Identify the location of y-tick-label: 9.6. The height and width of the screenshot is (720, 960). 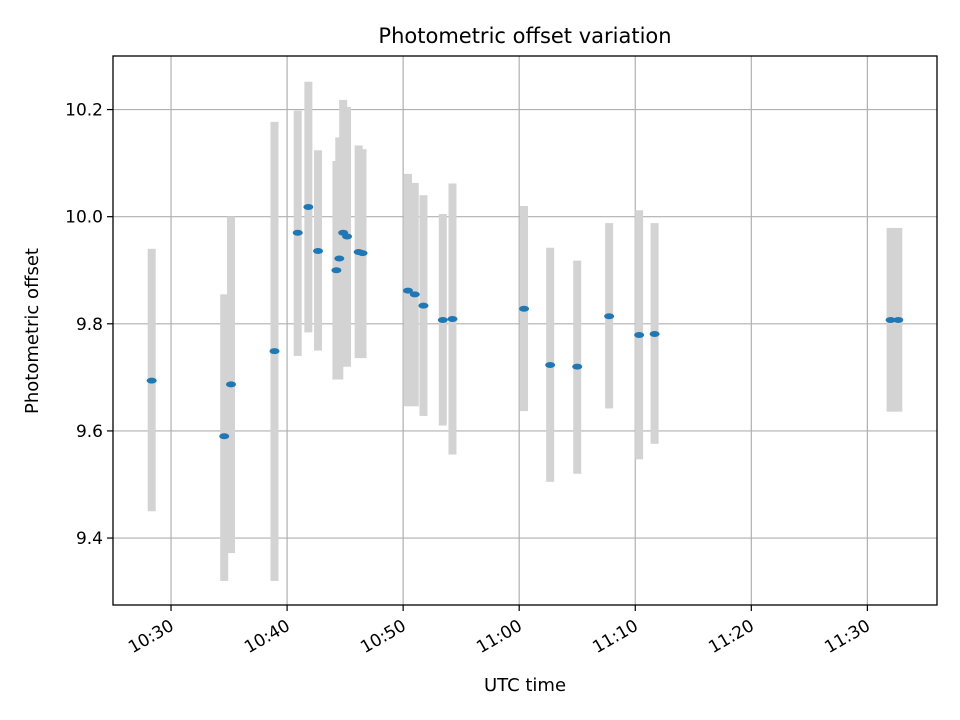
(89, 432).